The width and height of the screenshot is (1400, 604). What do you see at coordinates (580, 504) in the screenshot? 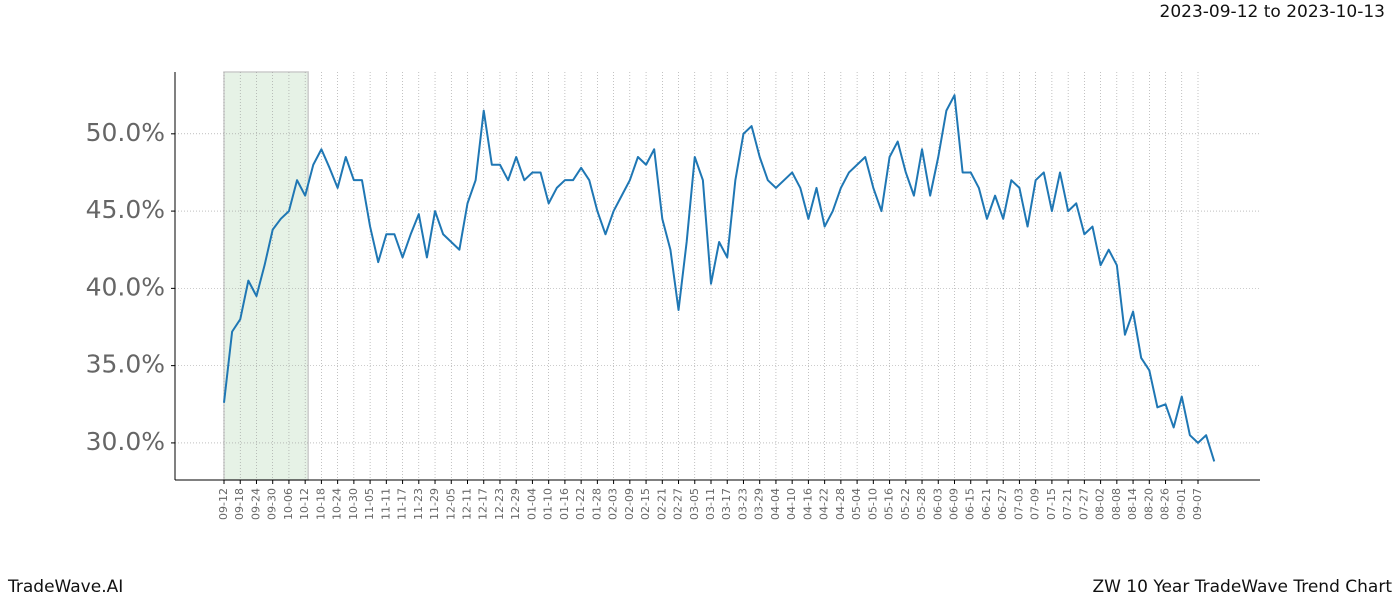
I see `x-tick-label: 01-22` at bounding box center [580, 504].